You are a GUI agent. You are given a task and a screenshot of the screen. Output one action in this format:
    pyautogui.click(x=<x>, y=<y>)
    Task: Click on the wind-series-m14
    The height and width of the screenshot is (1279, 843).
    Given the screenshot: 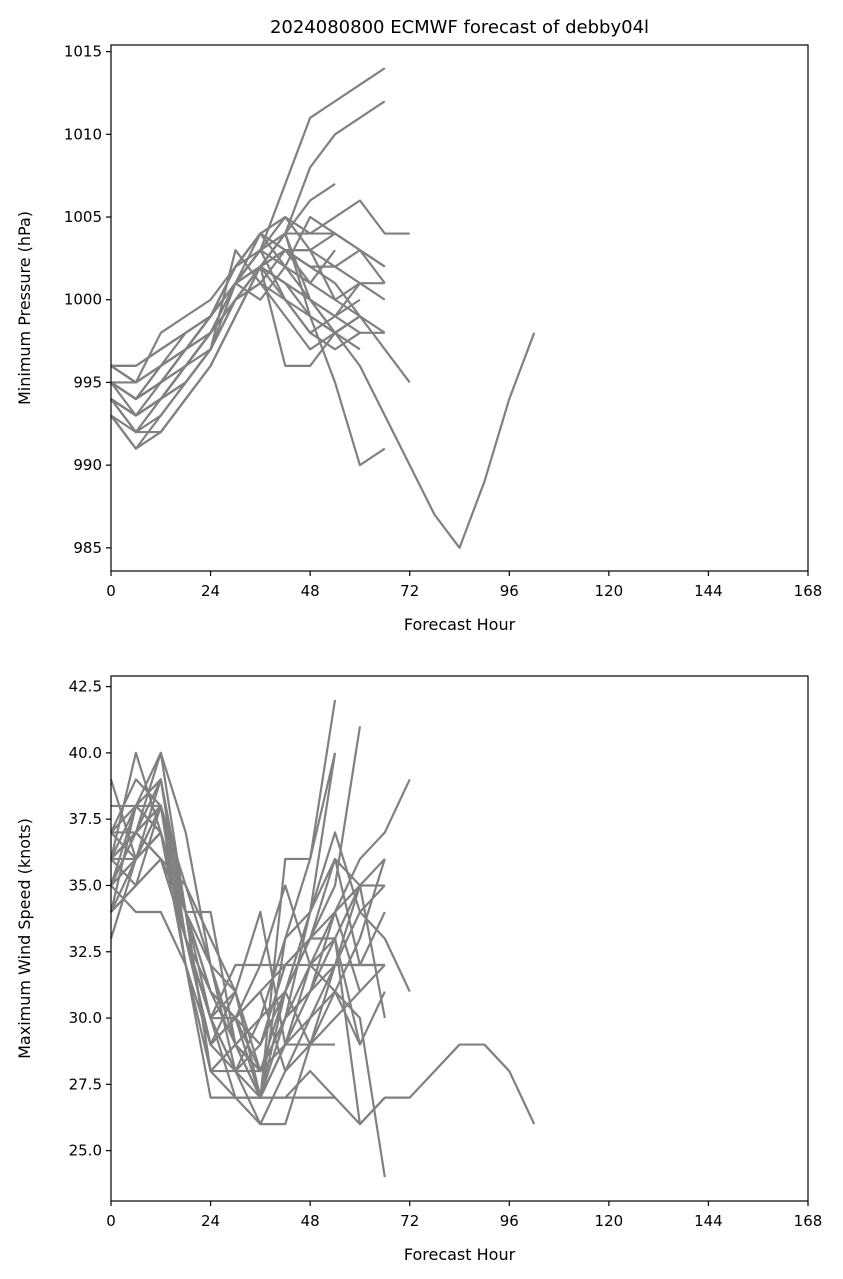 What is the action you would take?
    pyautogui.click(x=248, y=951)
    